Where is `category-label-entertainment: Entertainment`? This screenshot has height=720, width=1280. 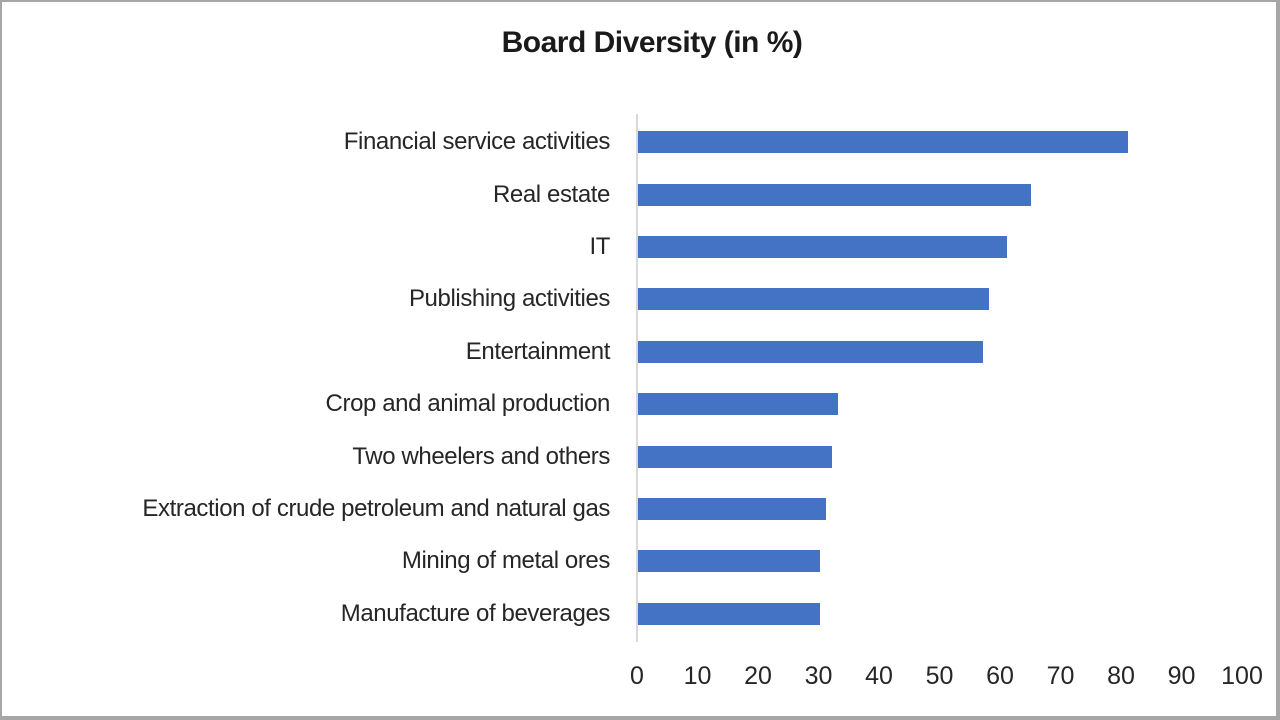
category-label-entertainment: Entertainment is located at coordinates (538, 351).